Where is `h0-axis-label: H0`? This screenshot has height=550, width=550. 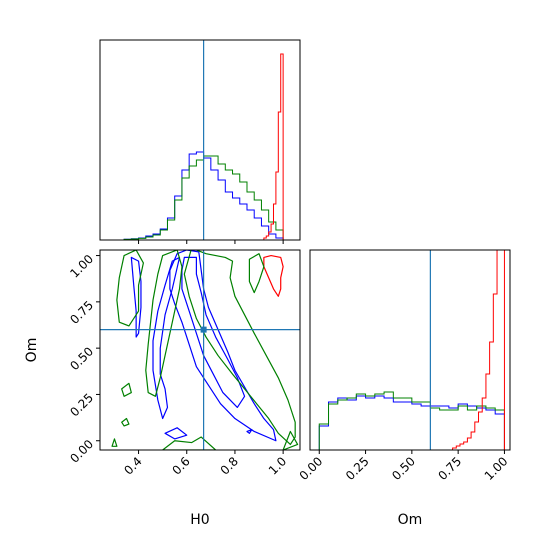
h0-axis-label: H0 is located at coordinates (199, 520).